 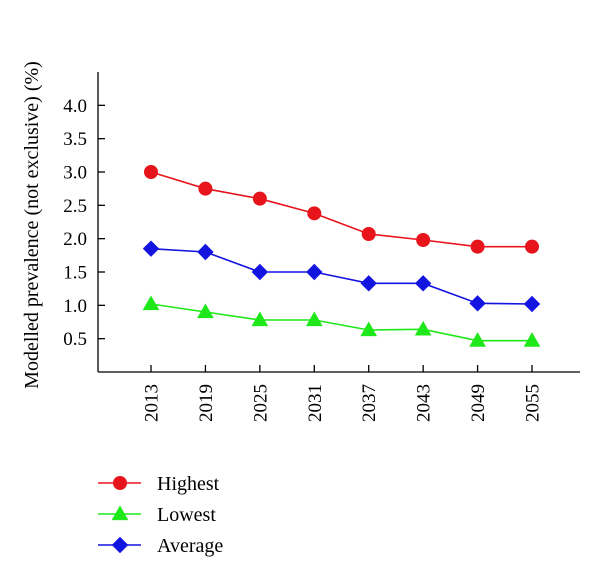 What do you see at coordinates (32, 225) in the screenshot?
I see `y-axis-label: Modelled prevalence (not exclusive) (%)` at bounding box center [32, 225].